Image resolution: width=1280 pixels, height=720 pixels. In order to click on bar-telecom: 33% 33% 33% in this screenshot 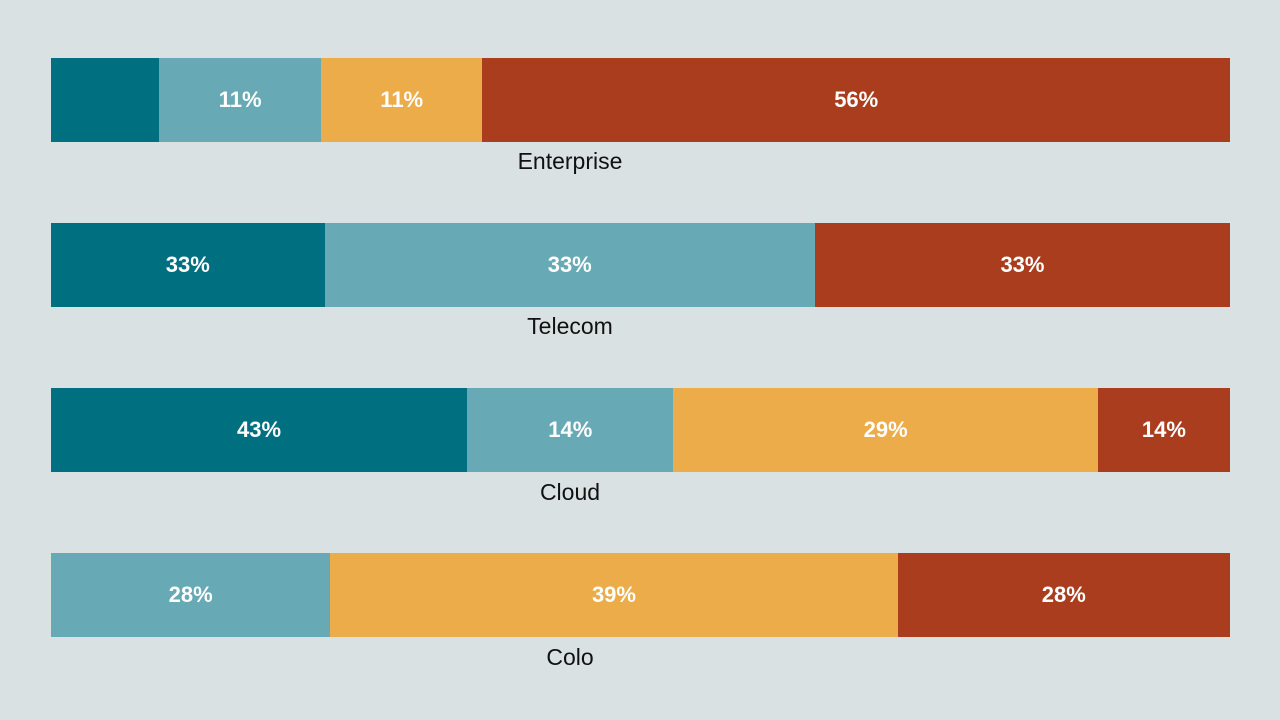, I will do `click(640, 265)`.